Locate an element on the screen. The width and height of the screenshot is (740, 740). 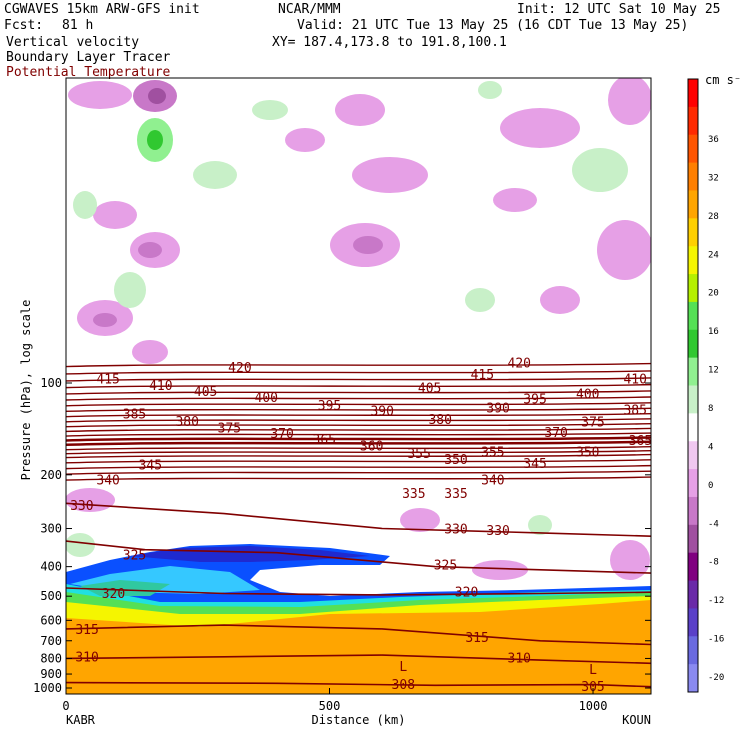
y-tick-label: 800 is located at coordinates (51, 658).